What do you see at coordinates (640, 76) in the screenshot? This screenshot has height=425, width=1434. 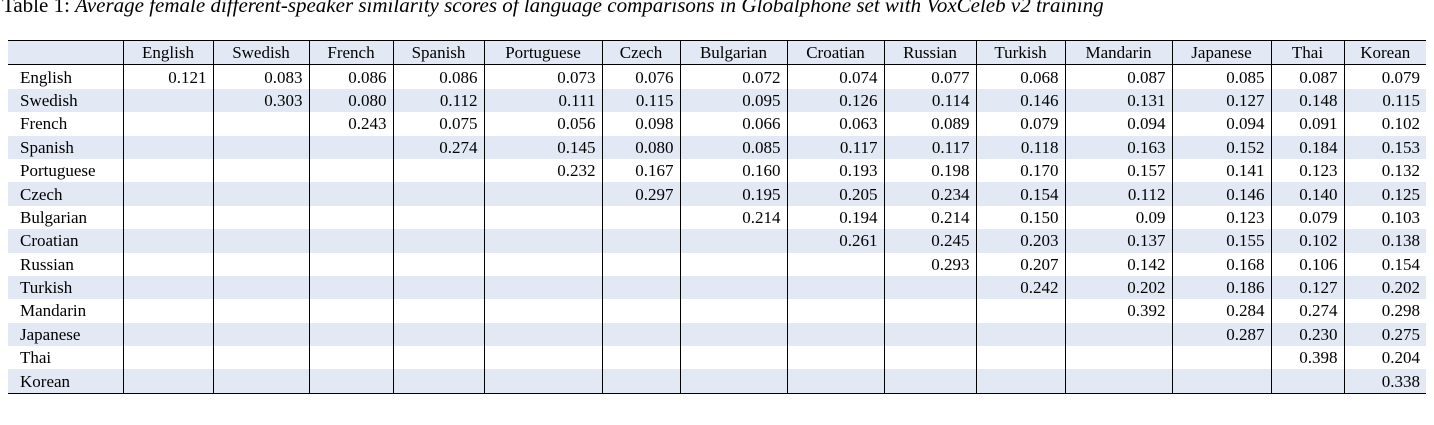 I see `table-cell: 0.076` at bounding box center [640, 76].